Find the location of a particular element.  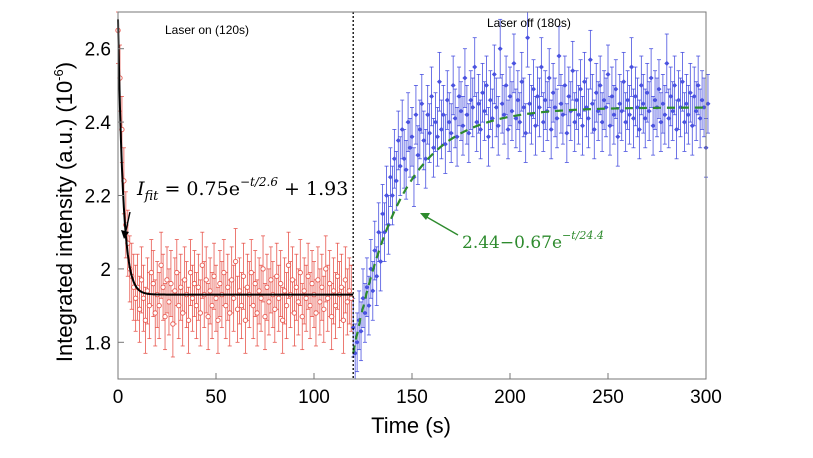

x-tick-label: 300 is located at coordinates (706, 397).